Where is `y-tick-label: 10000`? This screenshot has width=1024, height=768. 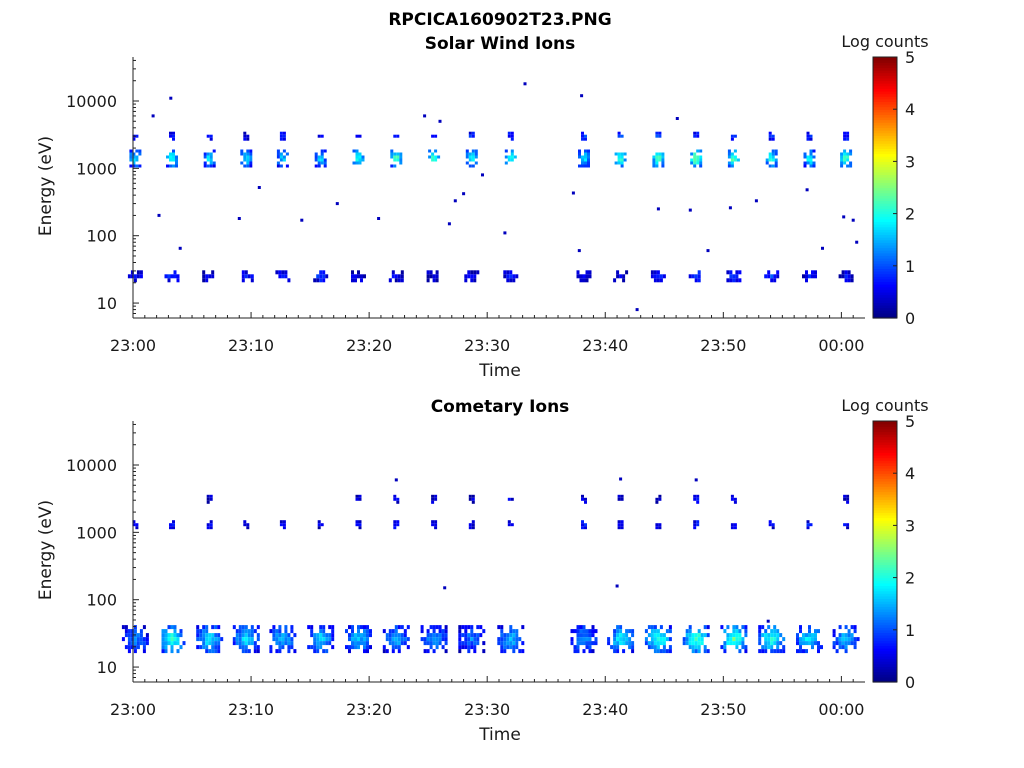
y-tick-label: 10000 is located at coordinates (91, 465).